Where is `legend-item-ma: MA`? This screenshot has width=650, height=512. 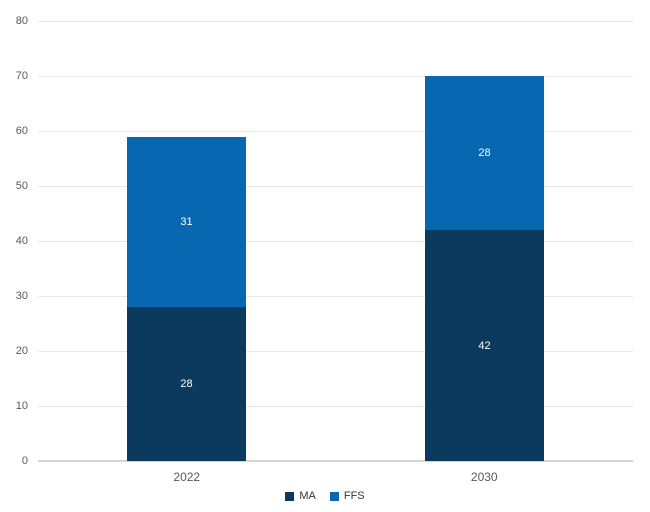
legend-item-ma: MA is located at coordinates (300, 496).